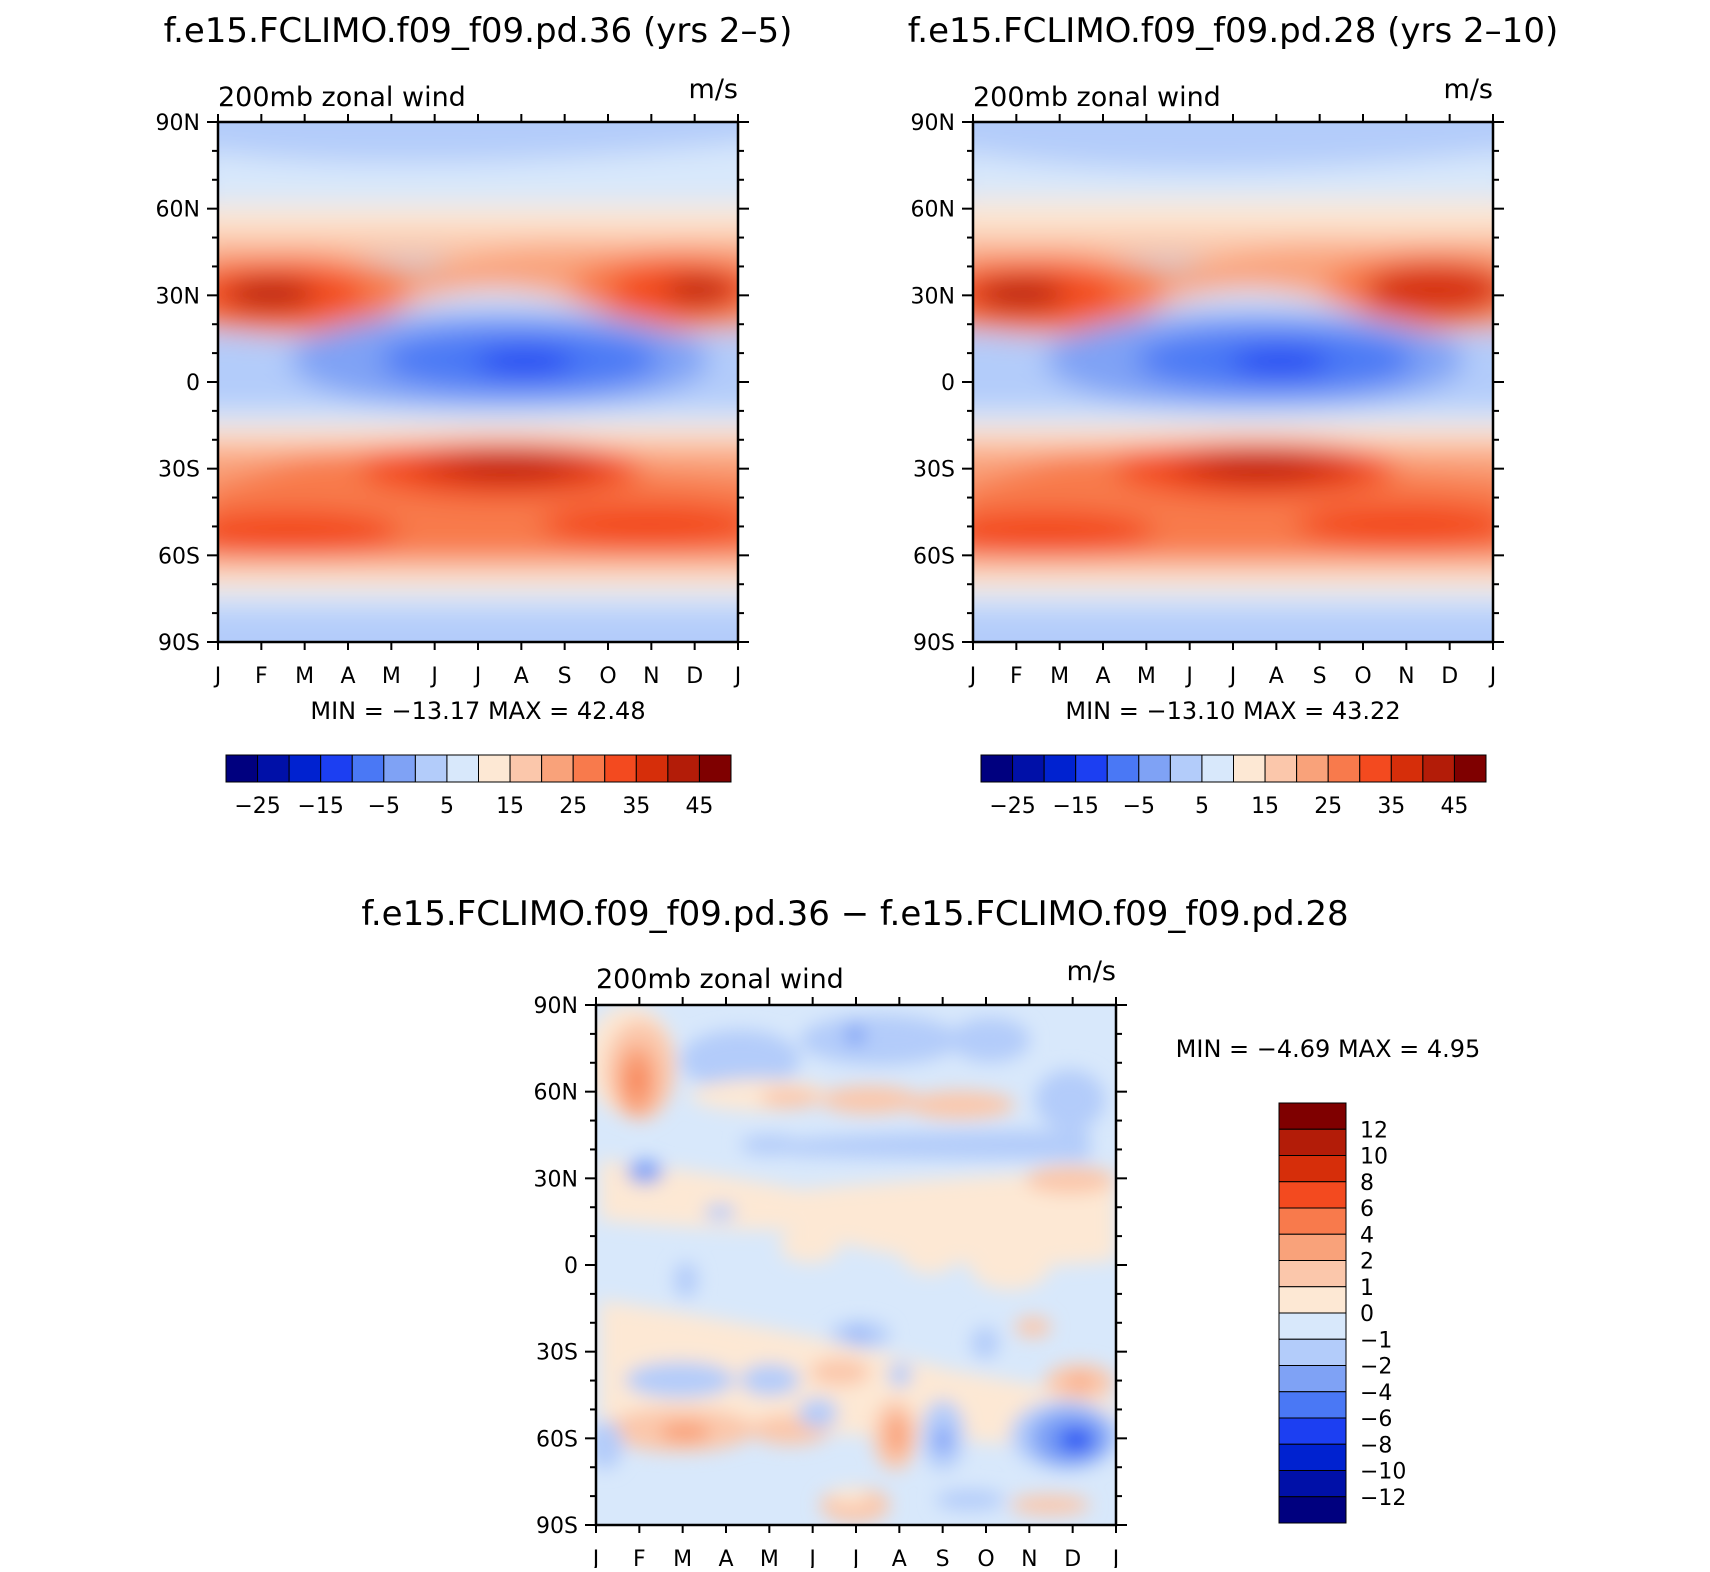 Image resolution: width=1710 pixels, height=1572 pixels. Describe the element at coordinates (1328, 1049) in the screenshot. I see `panel-3-minmax: MIN = −4.69 MAX = 4.95` at that location.